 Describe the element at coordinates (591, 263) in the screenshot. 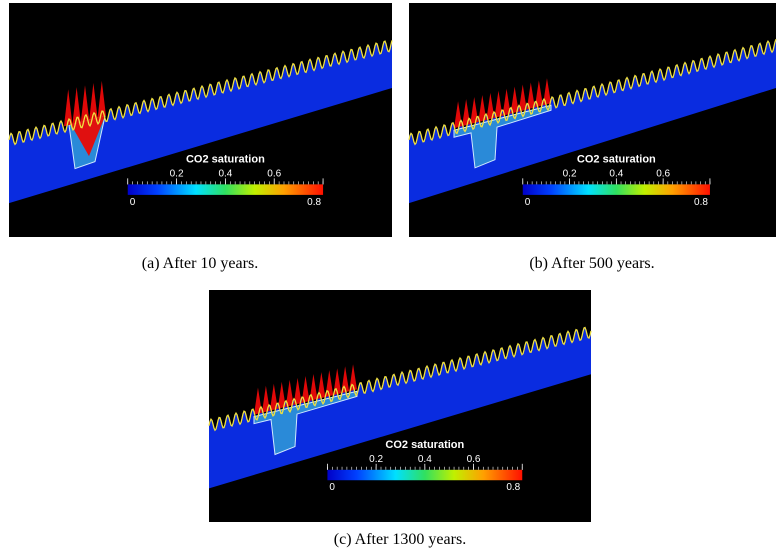

I see `caption: (b) After 500 years.` at that location.